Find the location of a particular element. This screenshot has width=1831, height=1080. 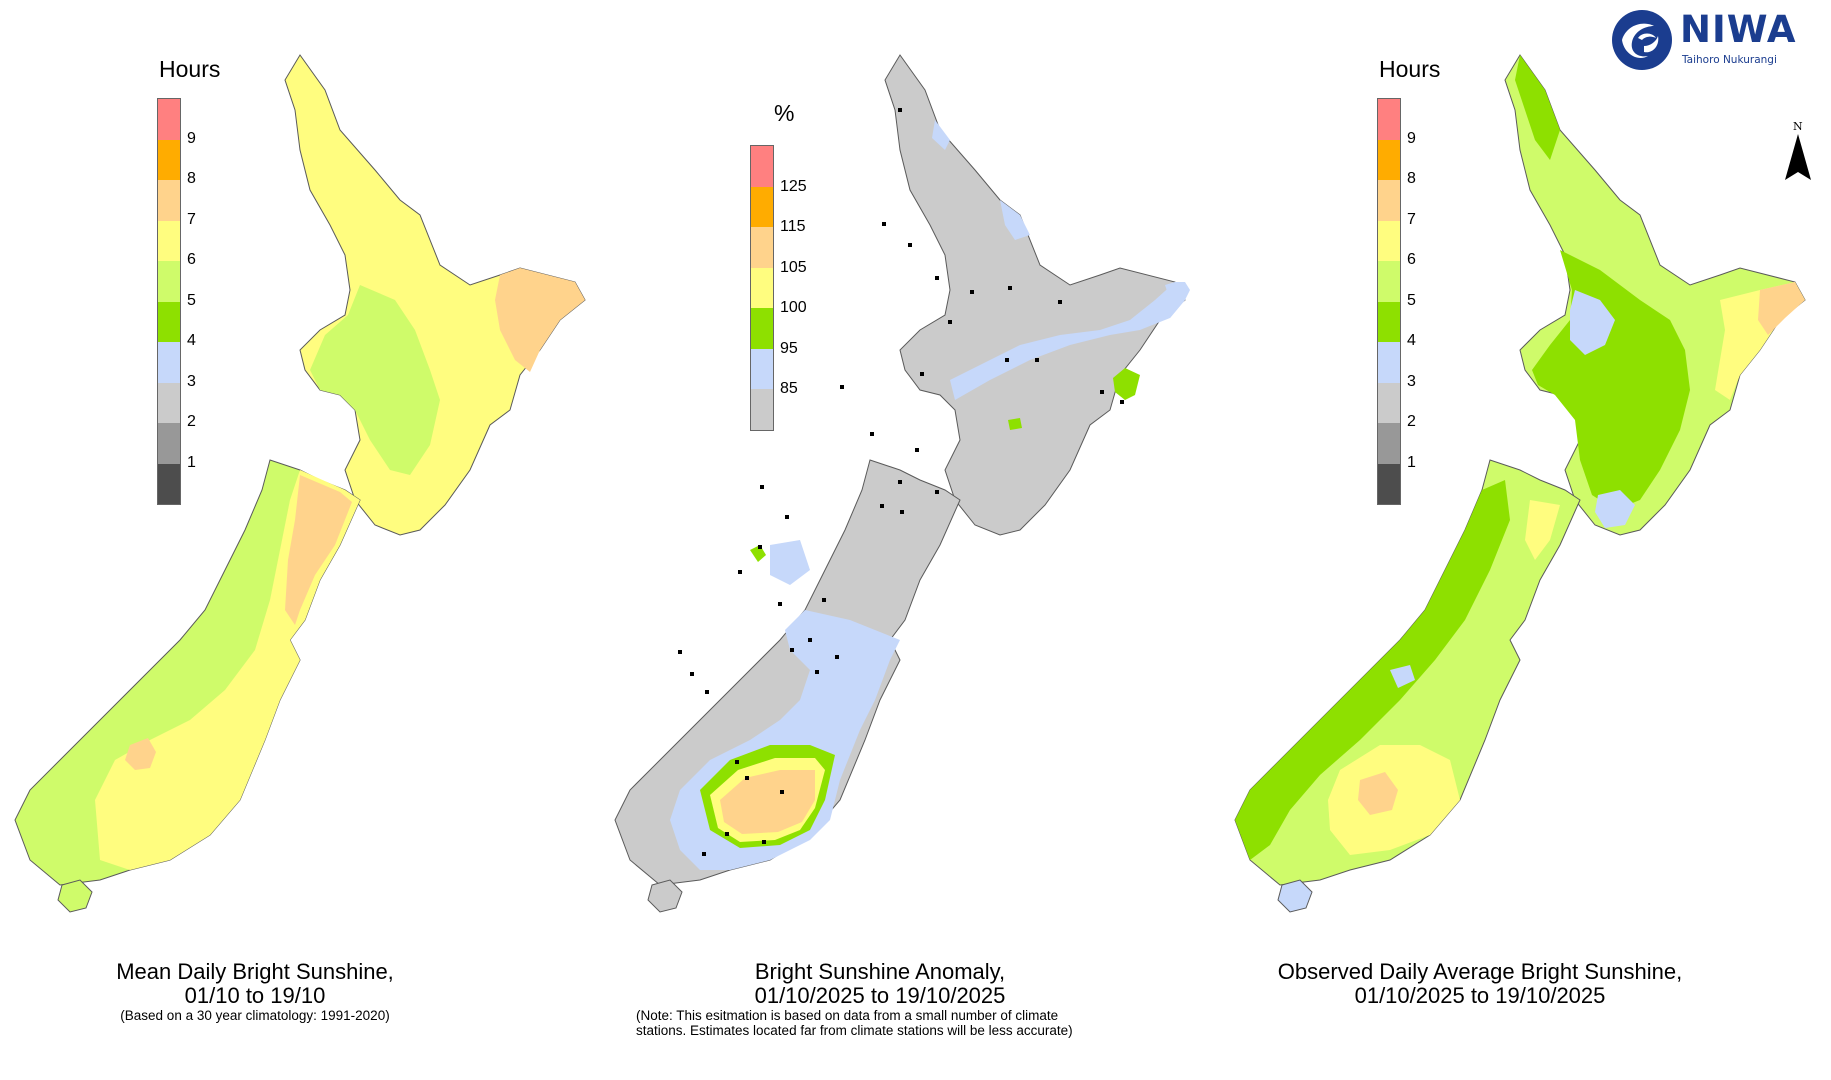

caption-date: 01/10/2025 to 19/10/2025 is located at coordinates (880, 995).